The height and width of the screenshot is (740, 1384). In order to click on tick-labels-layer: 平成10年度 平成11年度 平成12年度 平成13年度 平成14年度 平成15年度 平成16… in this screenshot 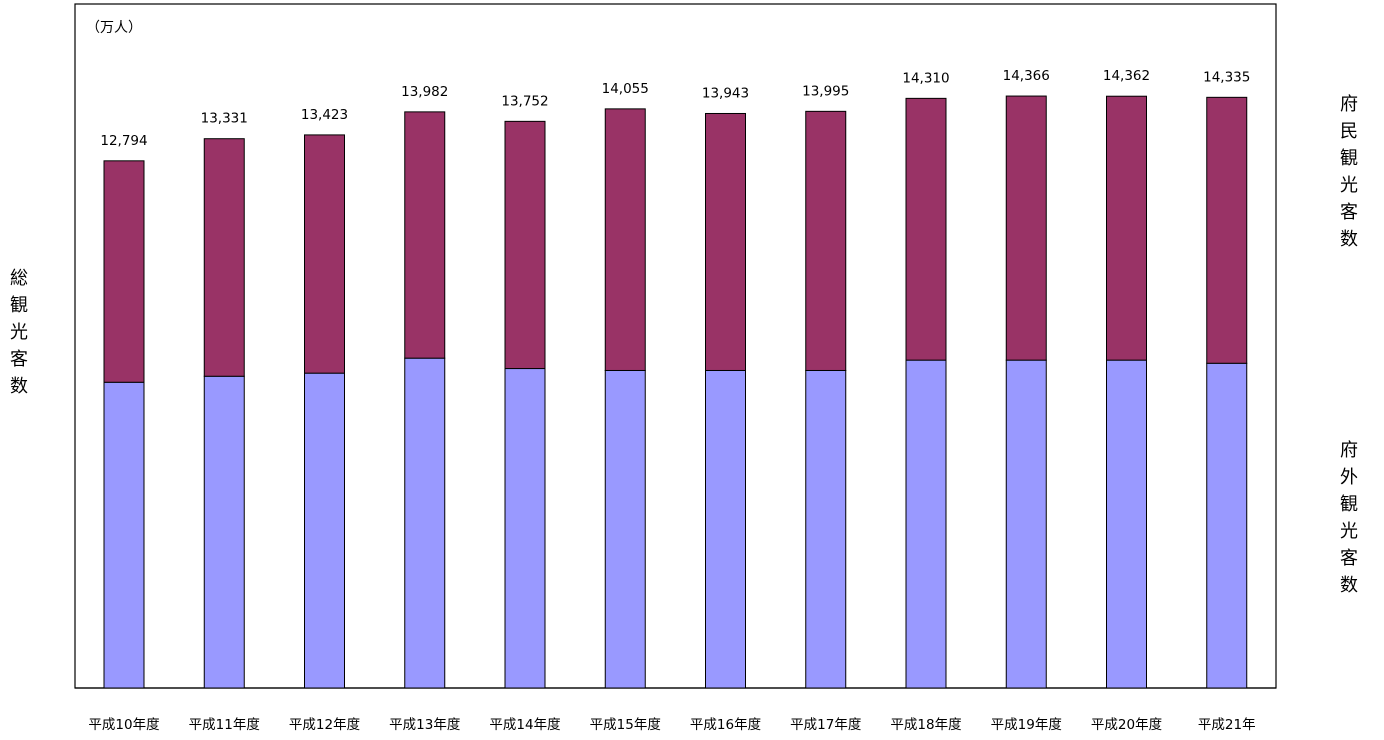, I will do `click(671, 725)`.